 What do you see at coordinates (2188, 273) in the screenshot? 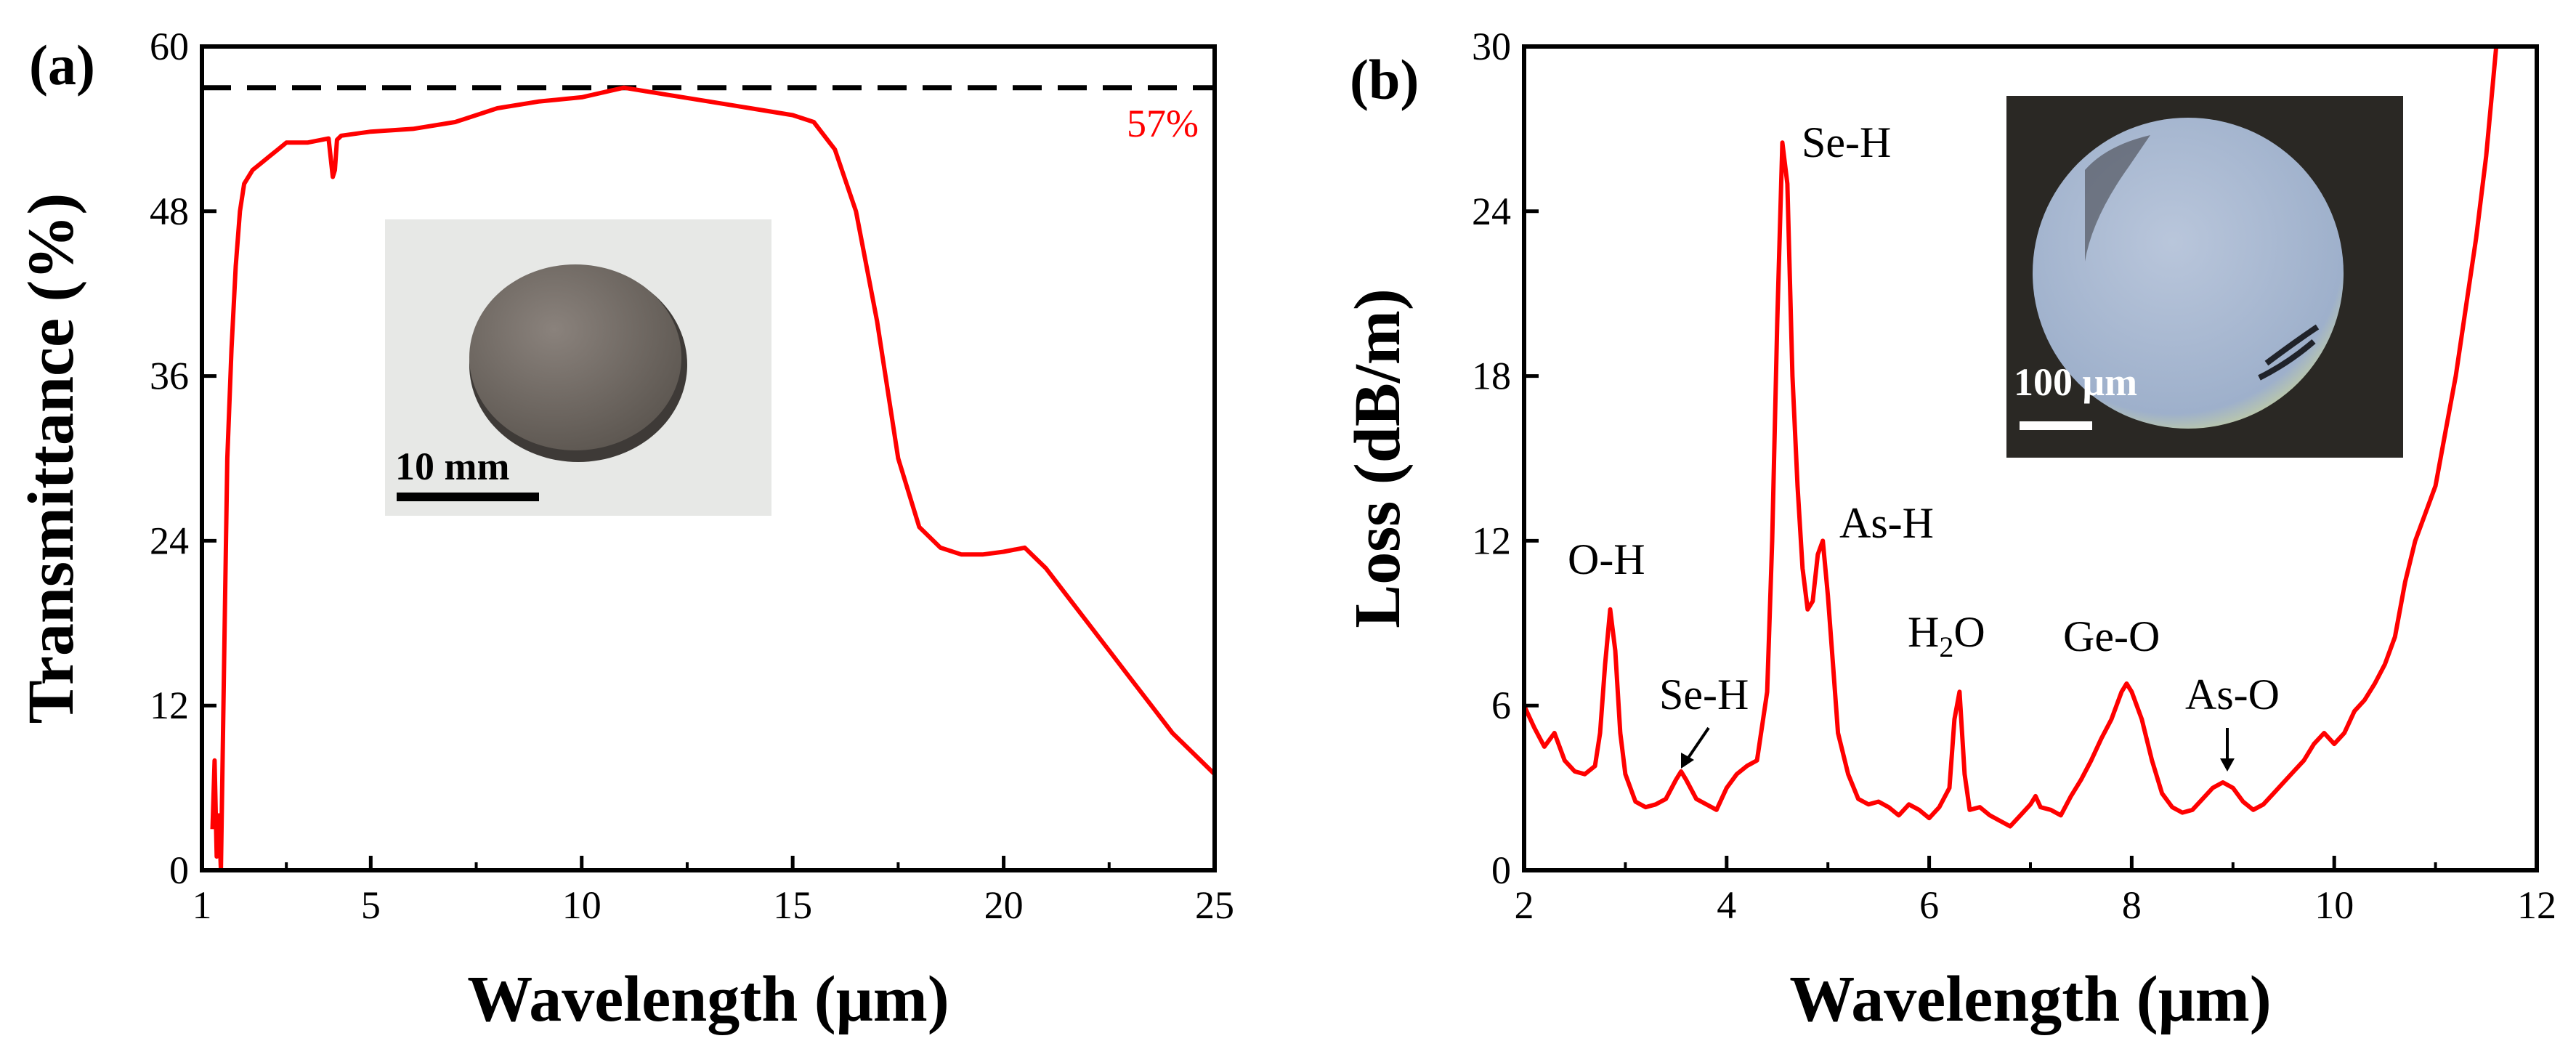
I see `inset-b-fiber` at bounding box center [2188, 273].